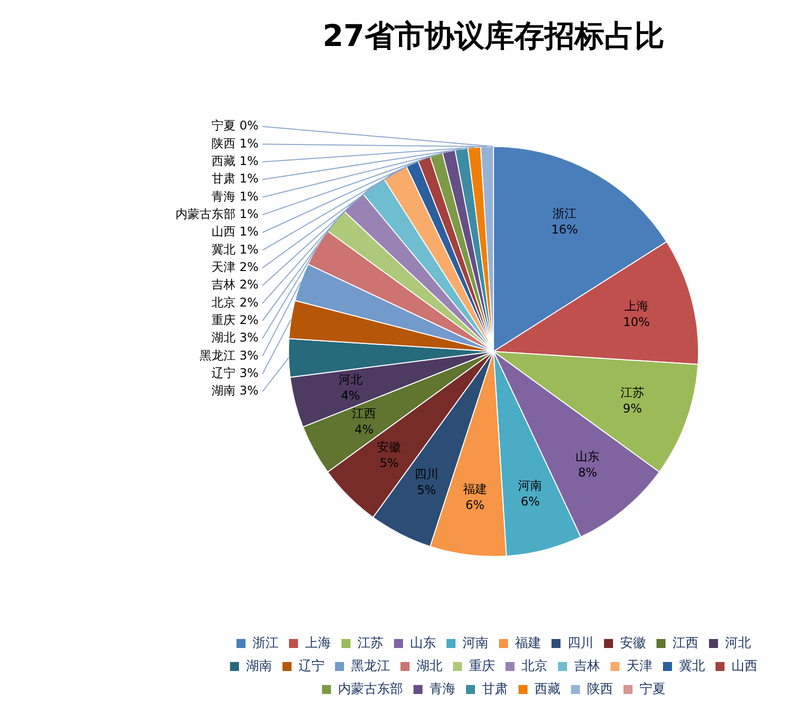 The image size is (807, 716). Describe the element at coordinates (311, 666) in the screenshot. I see `legend-label: 辽宁` at that location.